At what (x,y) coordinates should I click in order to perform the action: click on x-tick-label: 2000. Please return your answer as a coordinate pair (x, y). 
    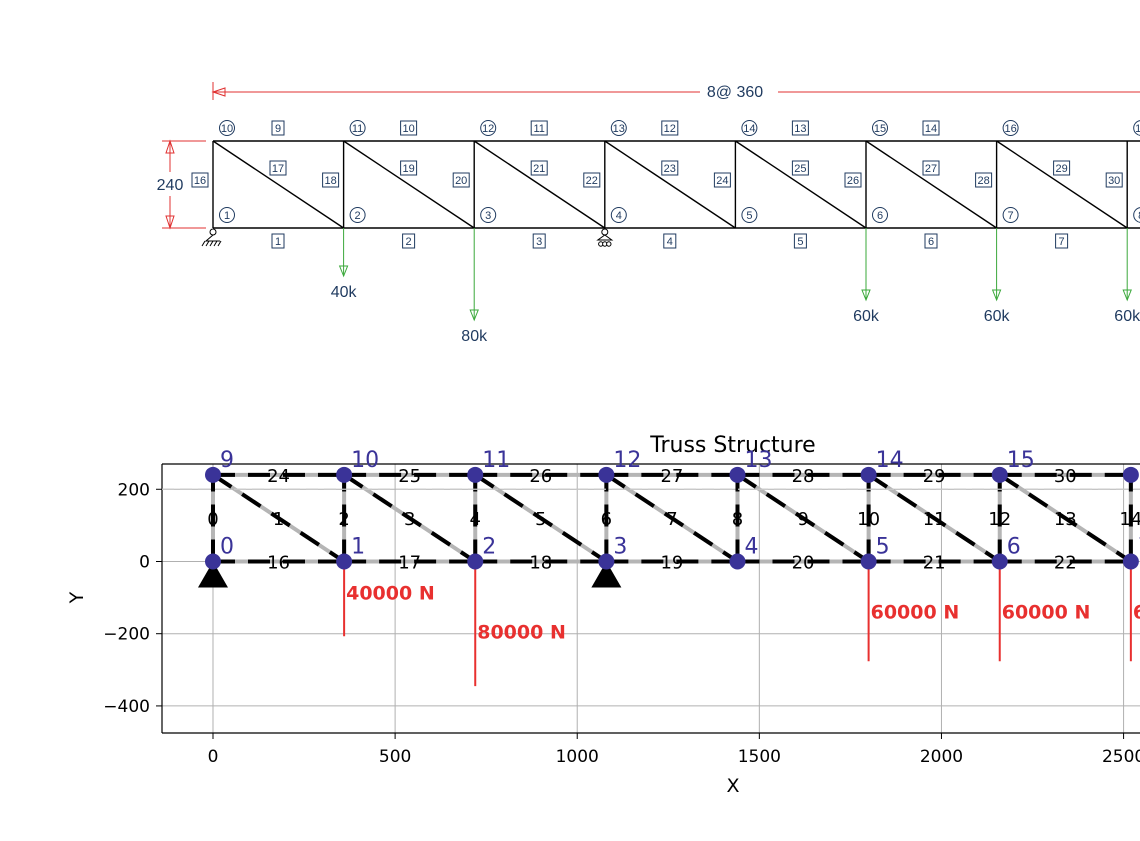
    Looking at the image, I should click on (941, 757).